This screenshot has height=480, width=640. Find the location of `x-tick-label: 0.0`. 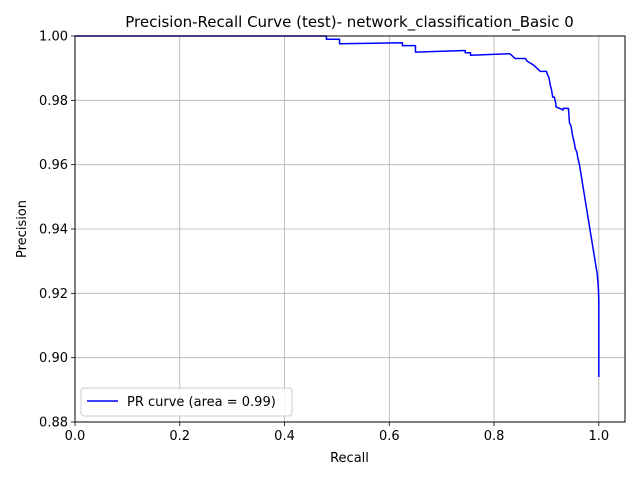

x-tick-label: 0.0 is located at coordinates (75, 436).